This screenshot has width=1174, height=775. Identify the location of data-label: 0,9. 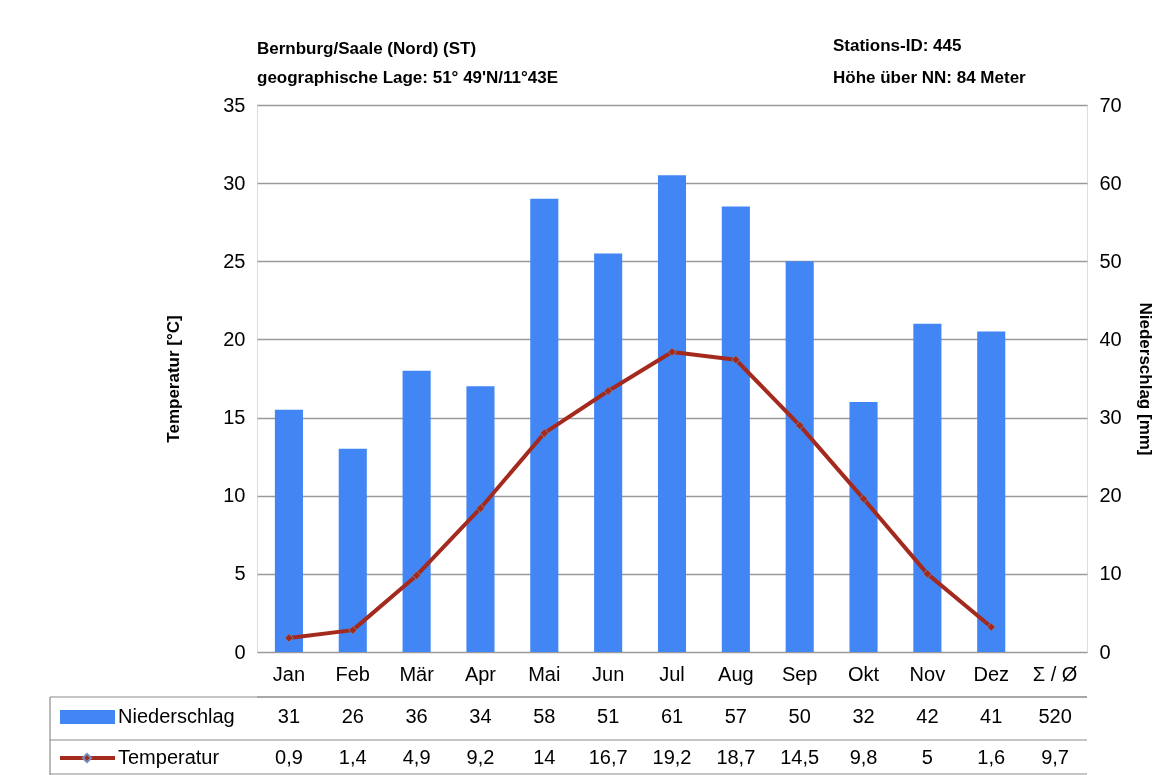
(289, 757).